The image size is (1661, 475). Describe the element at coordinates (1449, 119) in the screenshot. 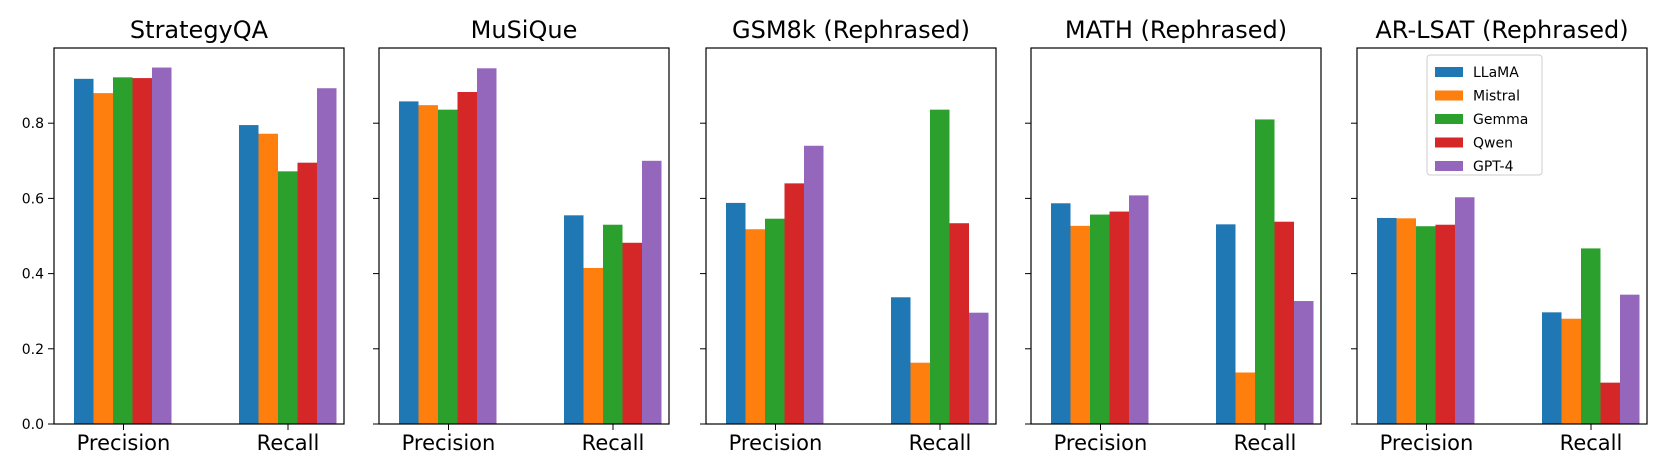

I see `legend-swatch-gemma` at that location.